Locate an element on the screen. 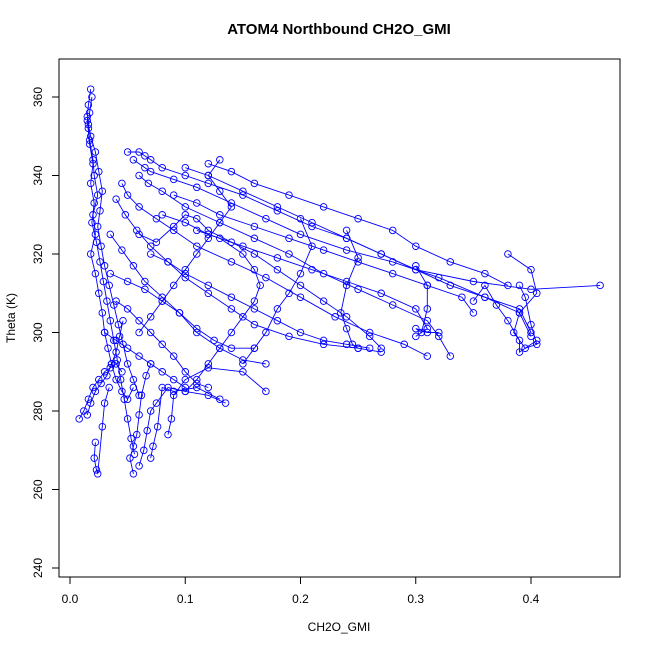  y-tick-label: 240 is located at coordinates (38, 568).